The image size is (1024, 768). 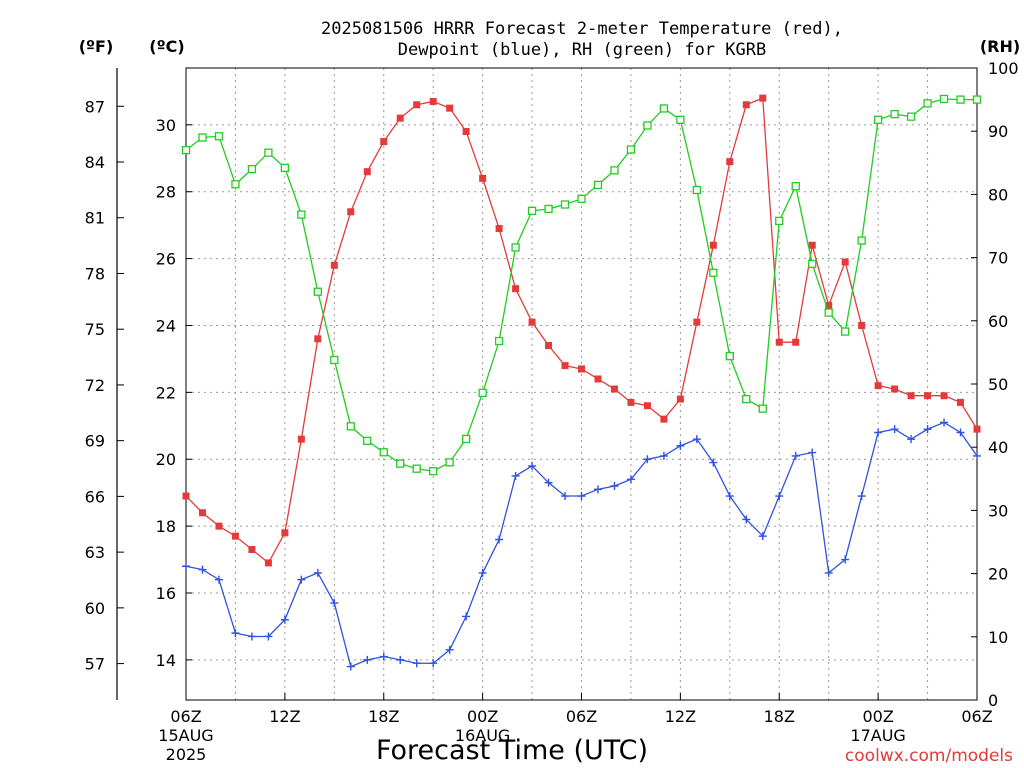 What do you see at coordinates (166, 526) in the screenshot?
I see `celsius-tick-label: 18` at bounding box center [166, 526].